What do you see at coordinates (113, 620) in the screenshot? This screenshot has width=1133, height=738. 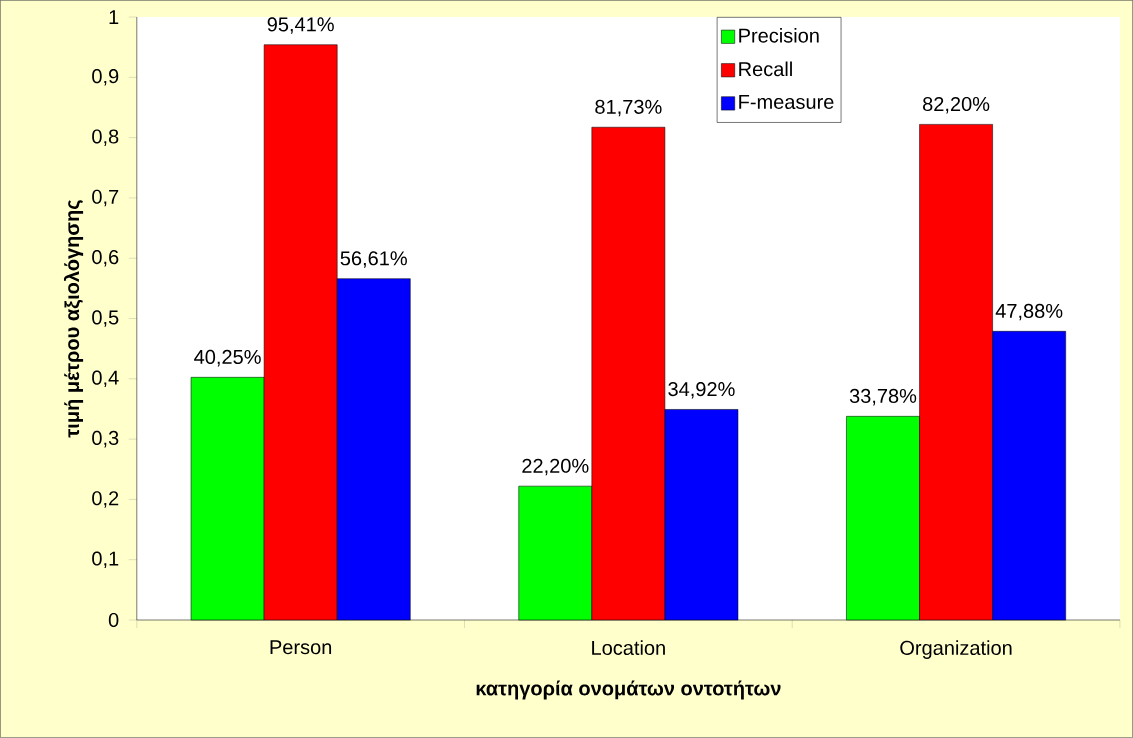 I see `y-tick-label: 0` at bounding box center [113, 620].